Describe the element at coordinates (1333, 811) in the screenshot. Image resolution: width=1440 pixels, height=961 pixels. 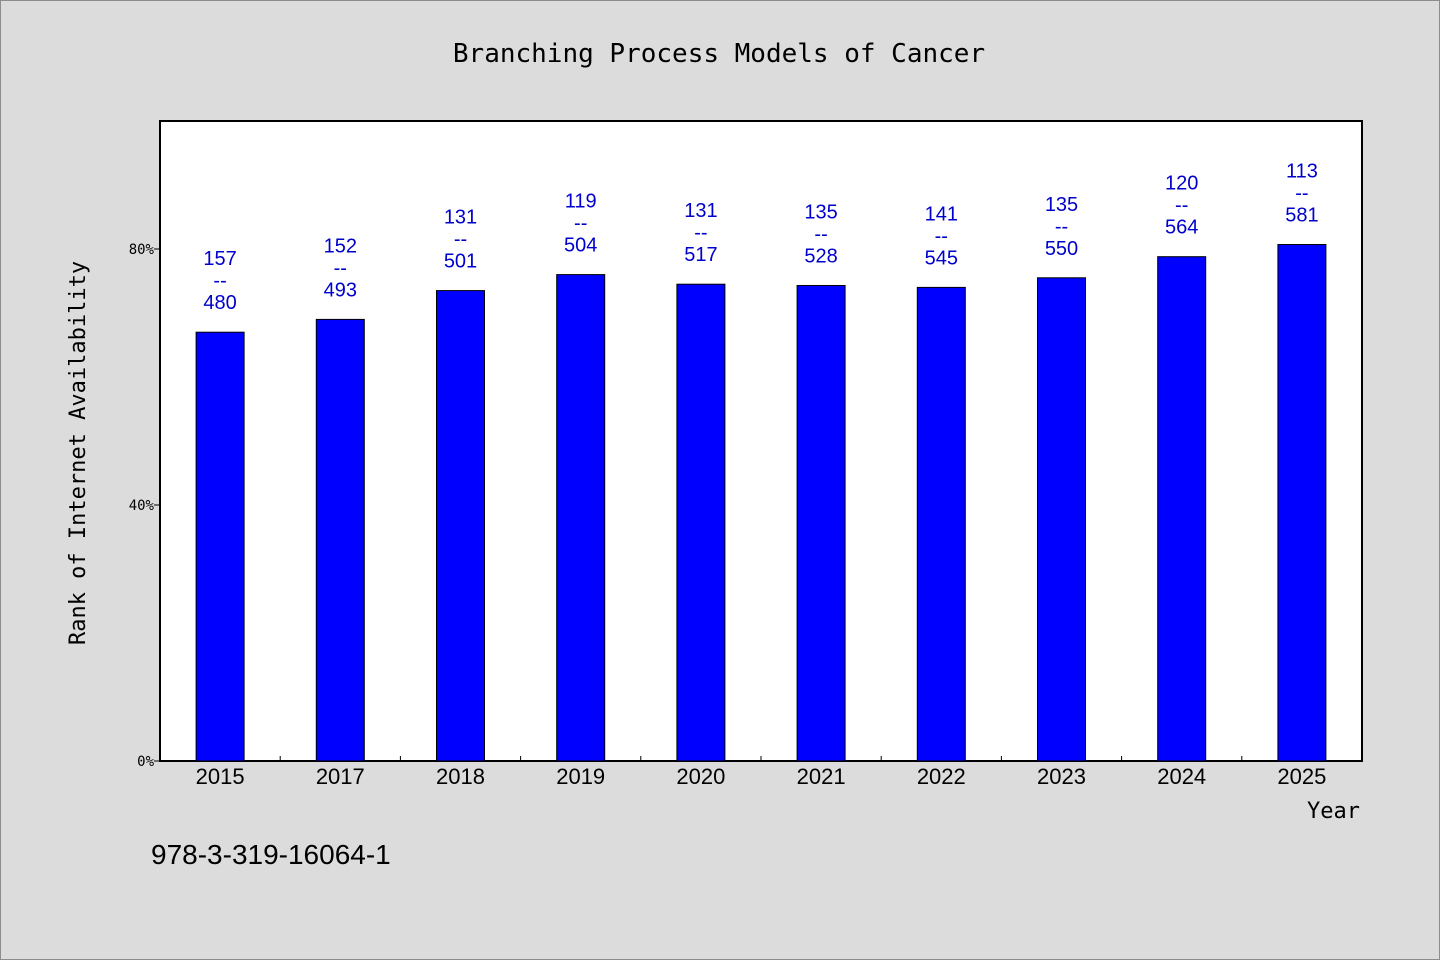
I see `x-axis-label: Year` at that location.